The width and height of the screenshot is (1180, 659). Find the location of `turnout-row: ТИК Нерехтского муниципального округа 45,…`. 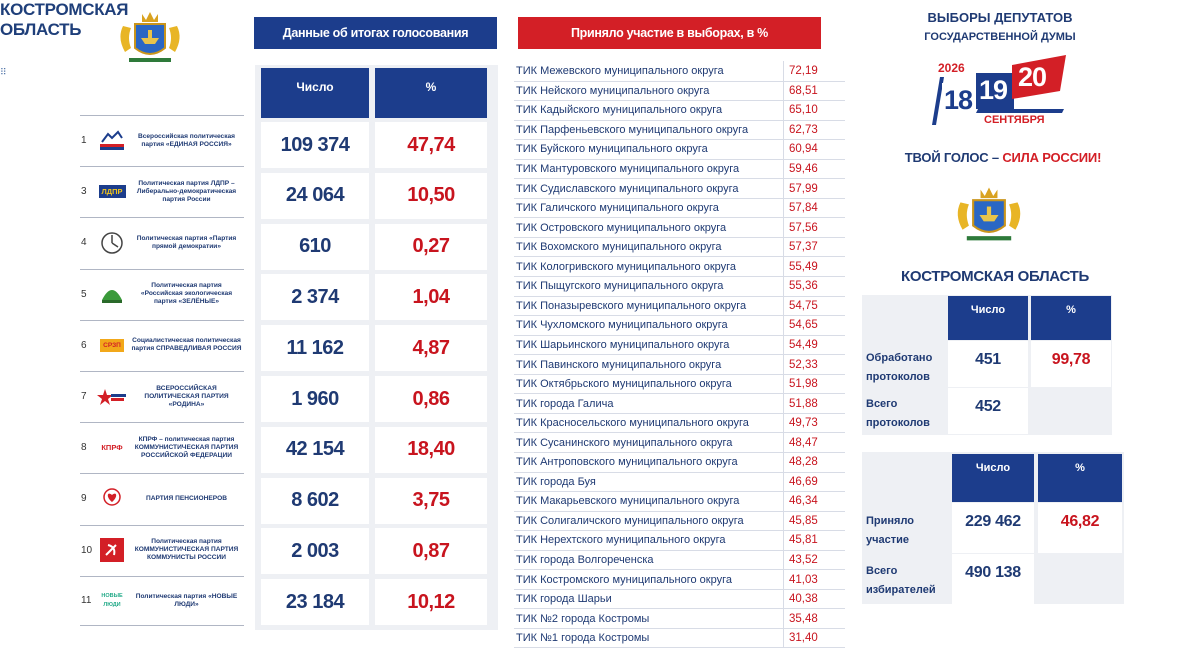

turnout-row: ТИК Нерехтского муниципального округа 45,… is located at coordinates (679, 541).